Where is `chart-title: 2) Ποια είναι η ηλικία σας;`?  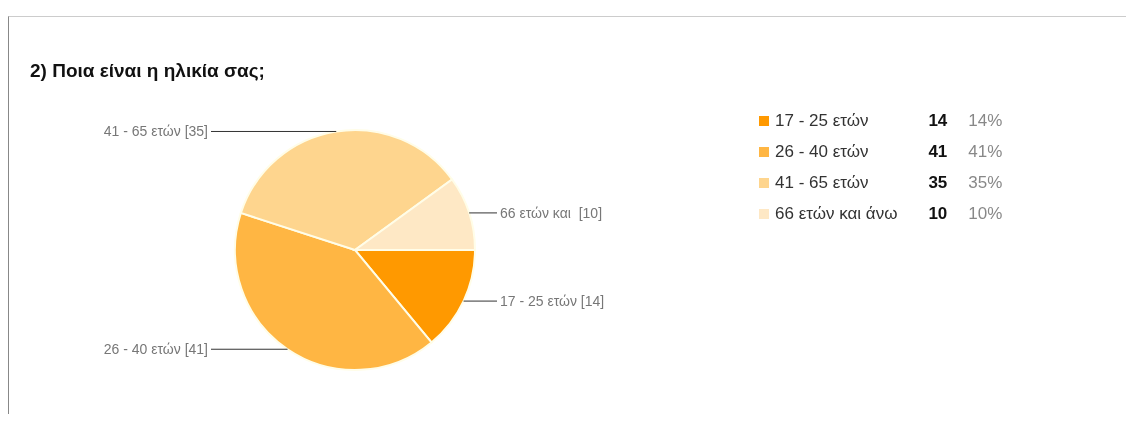 chart-title: 2) Ποια είναι η ηλικία σας; is located at coordinates (147, 71).